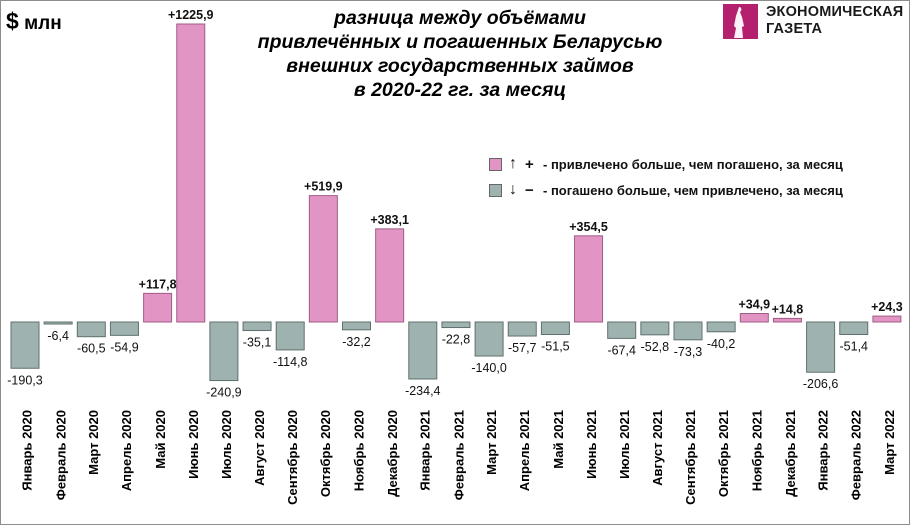 This screenshot has height=525, width=910. What do you see at coordinates (624, 444) in the screenshot?
I see `x-axis-label-text: Июль 2021` at bounding box center [624, 444].